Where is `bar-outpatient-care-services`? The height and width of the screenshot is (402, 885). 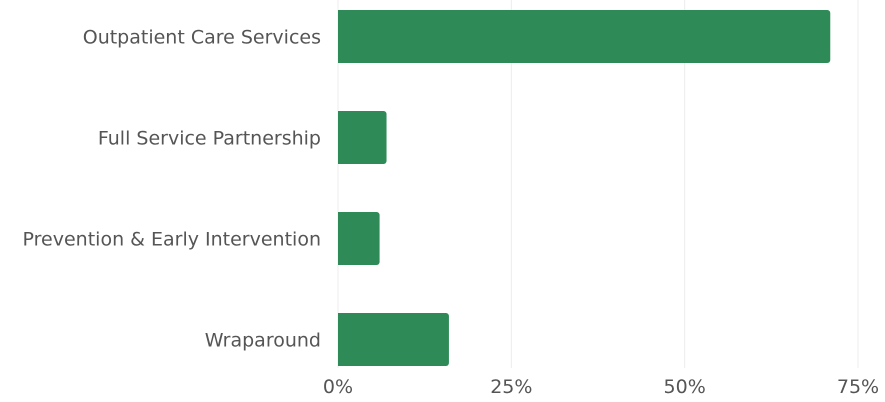
bar-outpatient-care-services is located at coordinates (584, 36).